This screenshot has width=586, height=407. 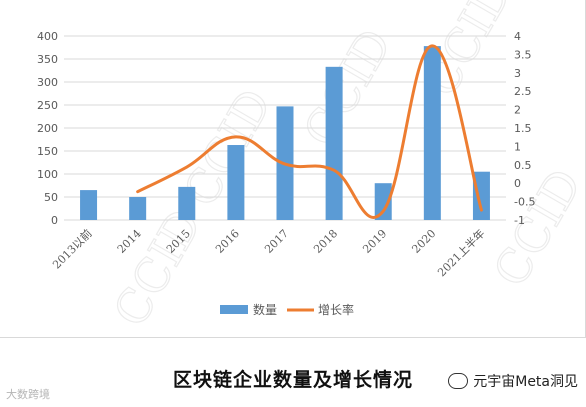 I want to click on y-right-tick-label: 3.5, so click(x=523, y=54).